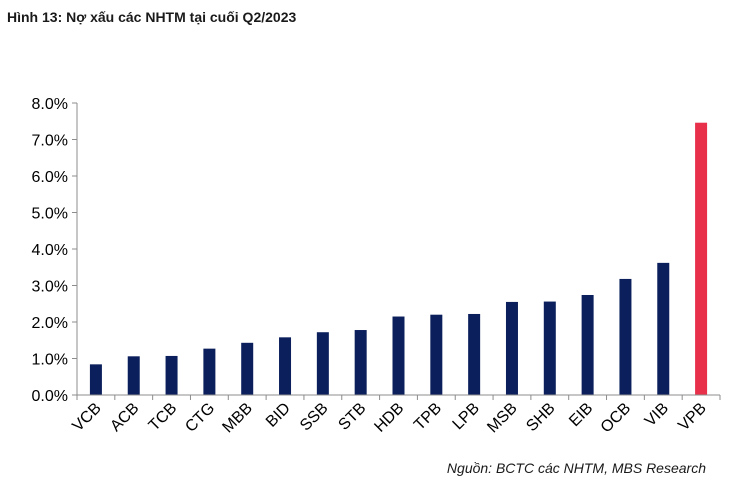 Image resolution: width=746 pixels, height=493 pixels. I want to click on y-tick-label: 1.0%, so click(50, 360).